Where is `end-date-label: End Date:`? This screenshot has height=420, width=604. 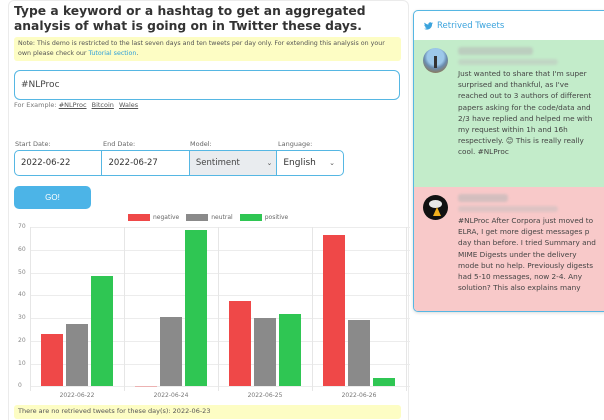
end-date-label: End Date: is located at coordinates (119, 144).